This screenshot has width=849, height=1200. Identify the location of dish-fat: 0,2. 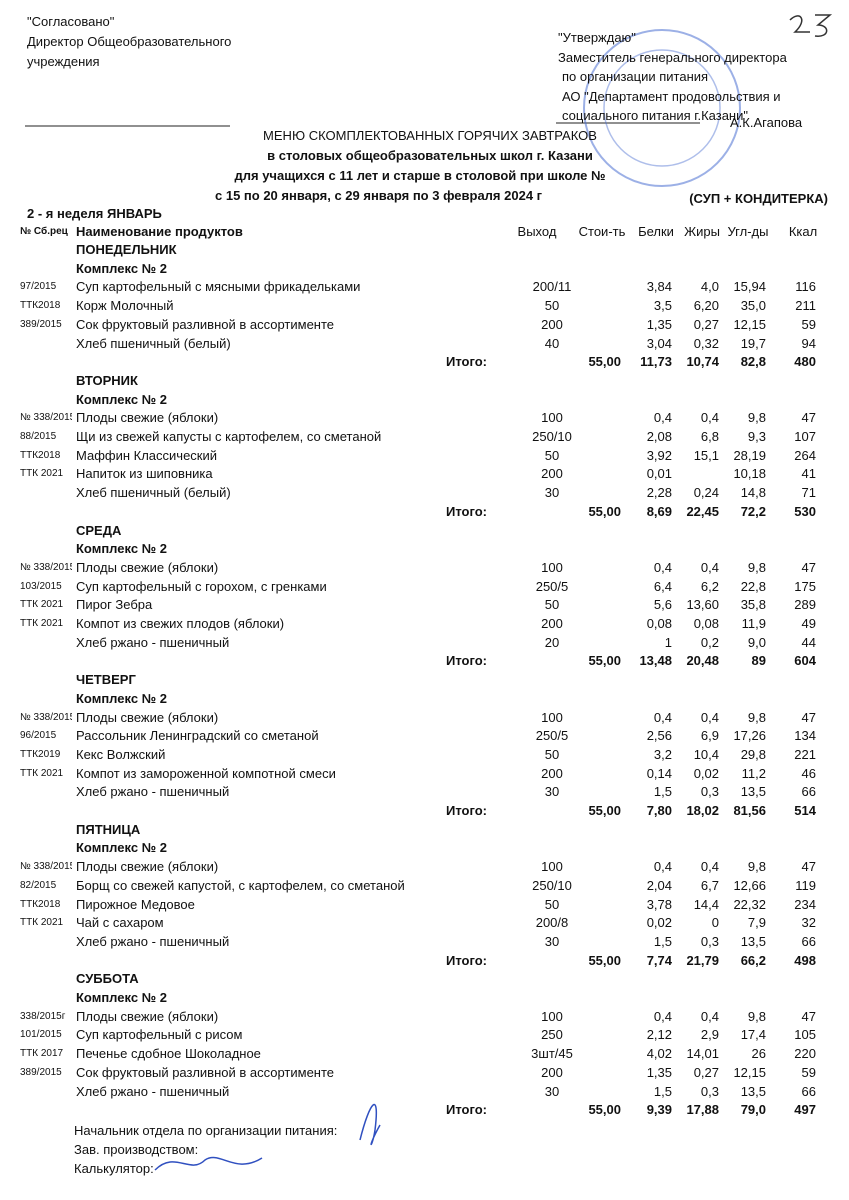
(709, 642).